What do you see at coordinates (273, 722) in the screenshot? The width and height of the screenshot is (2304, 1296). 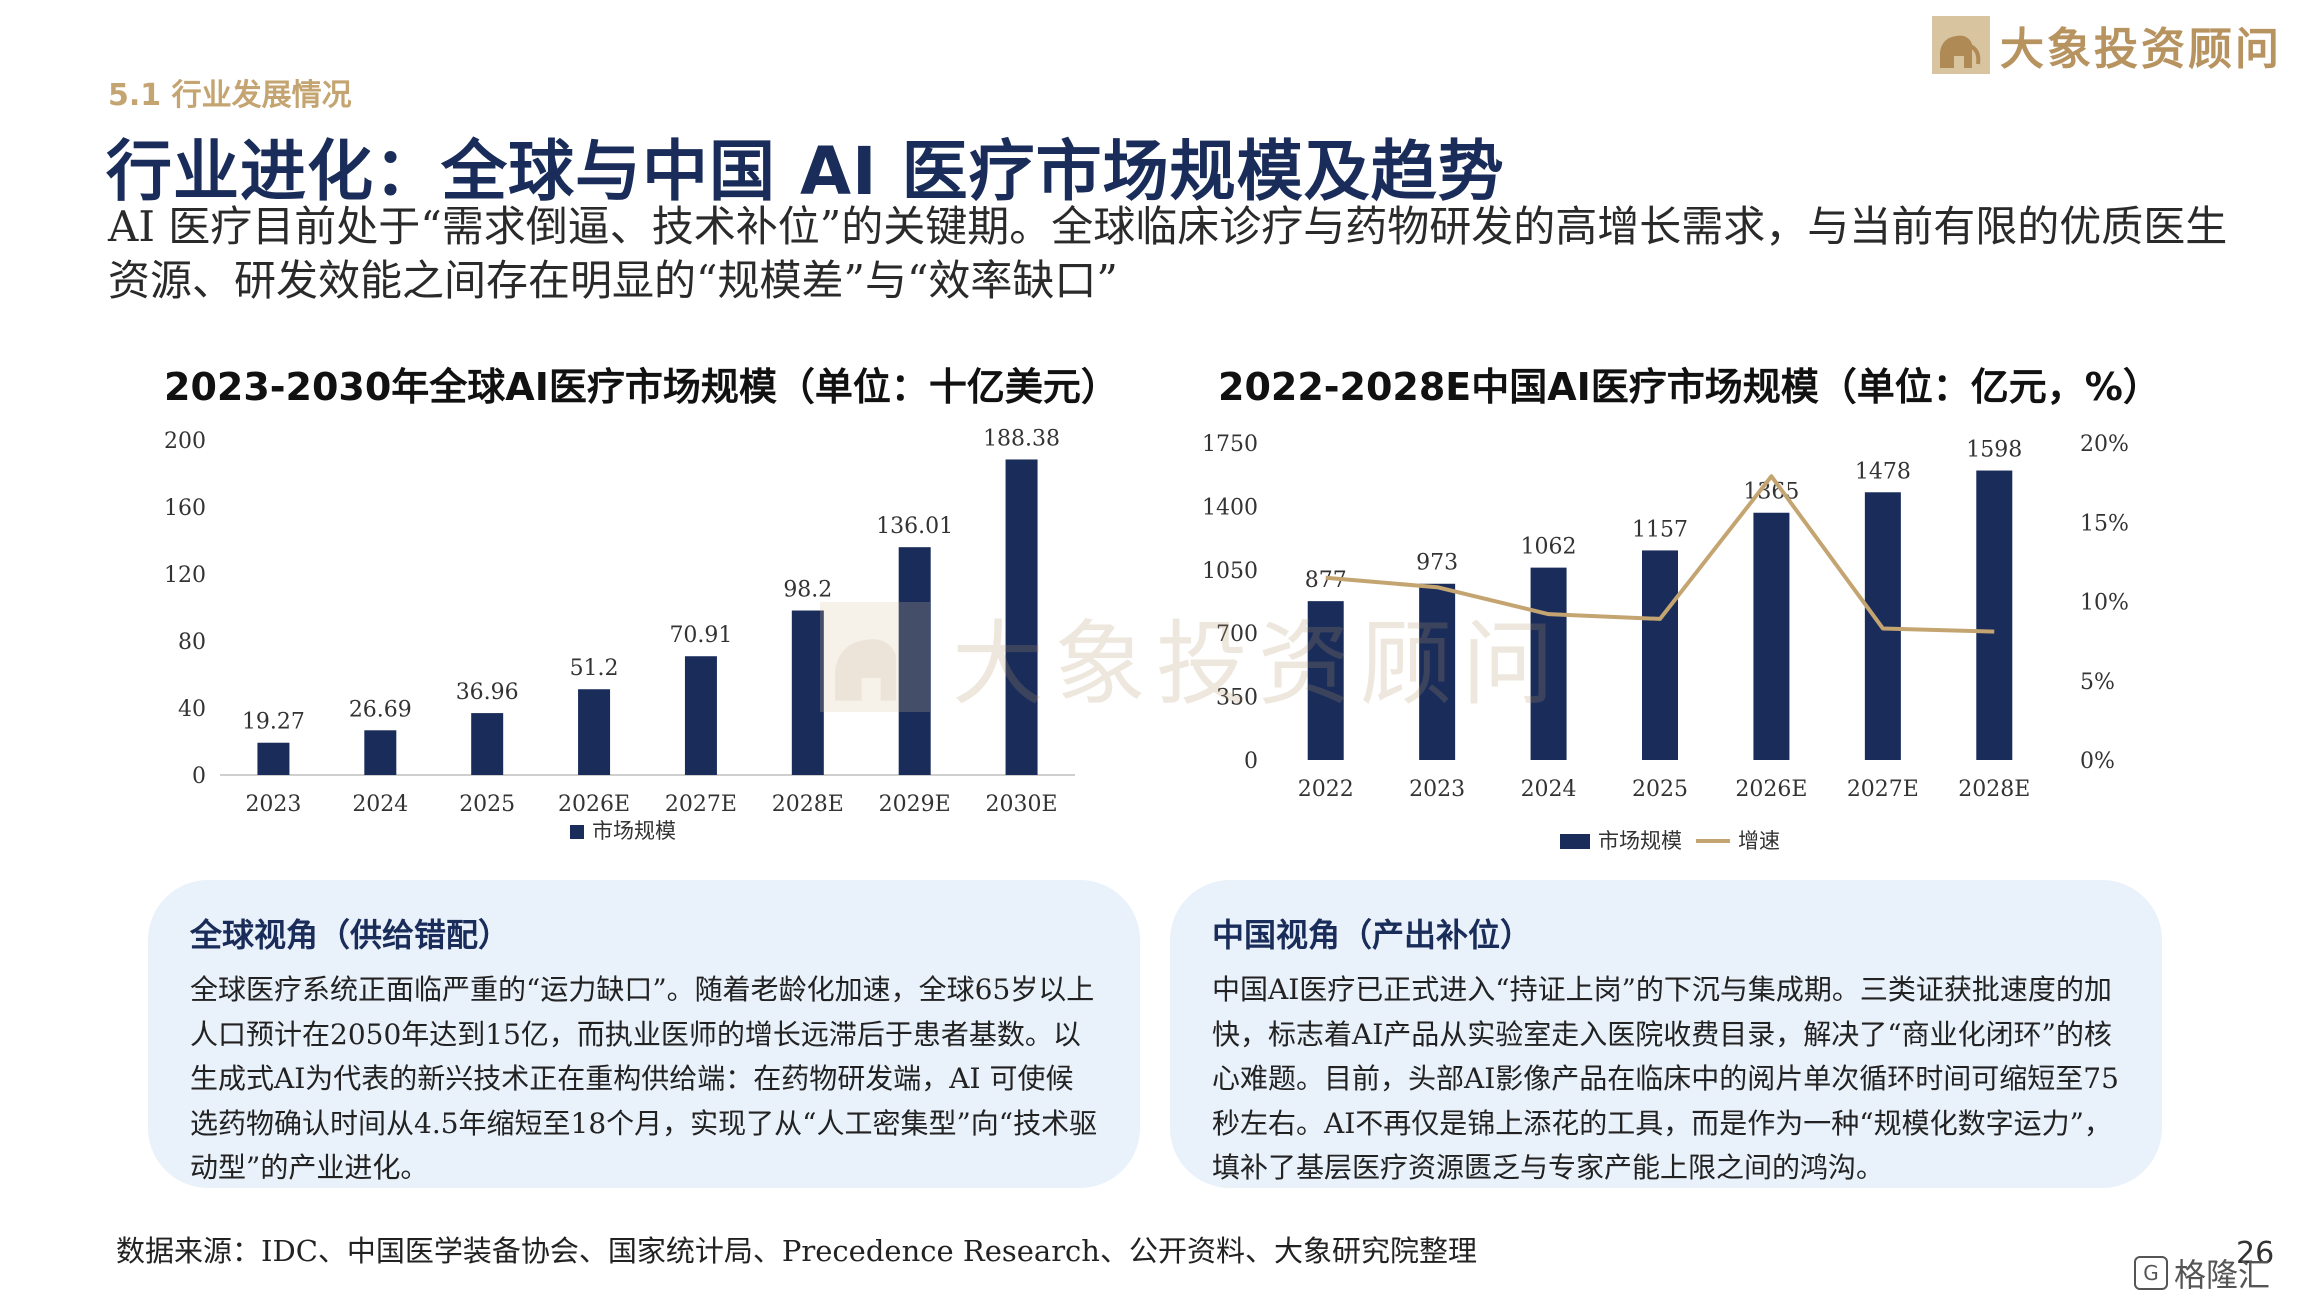 I see `data-label: 19.27` at bounding box center [273, 722].